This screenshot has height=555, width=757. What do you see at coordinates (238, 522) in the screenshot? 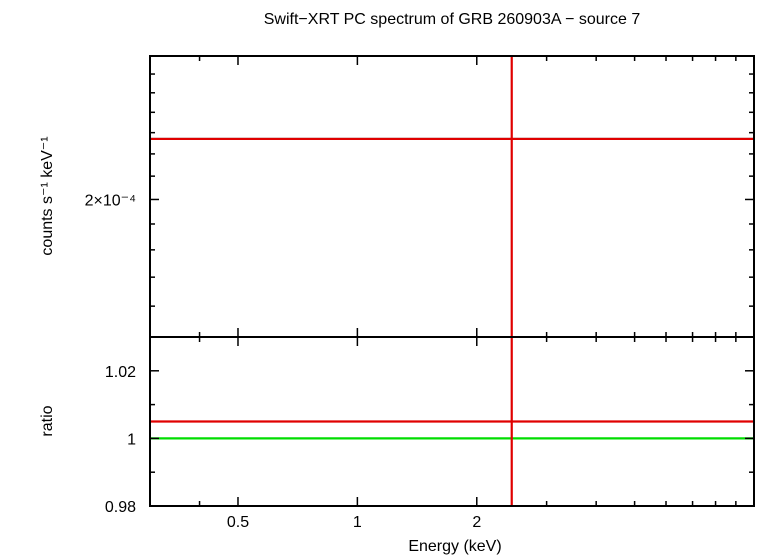
I see `x-tick-label: 0.5` at bounding box center [238, 522].